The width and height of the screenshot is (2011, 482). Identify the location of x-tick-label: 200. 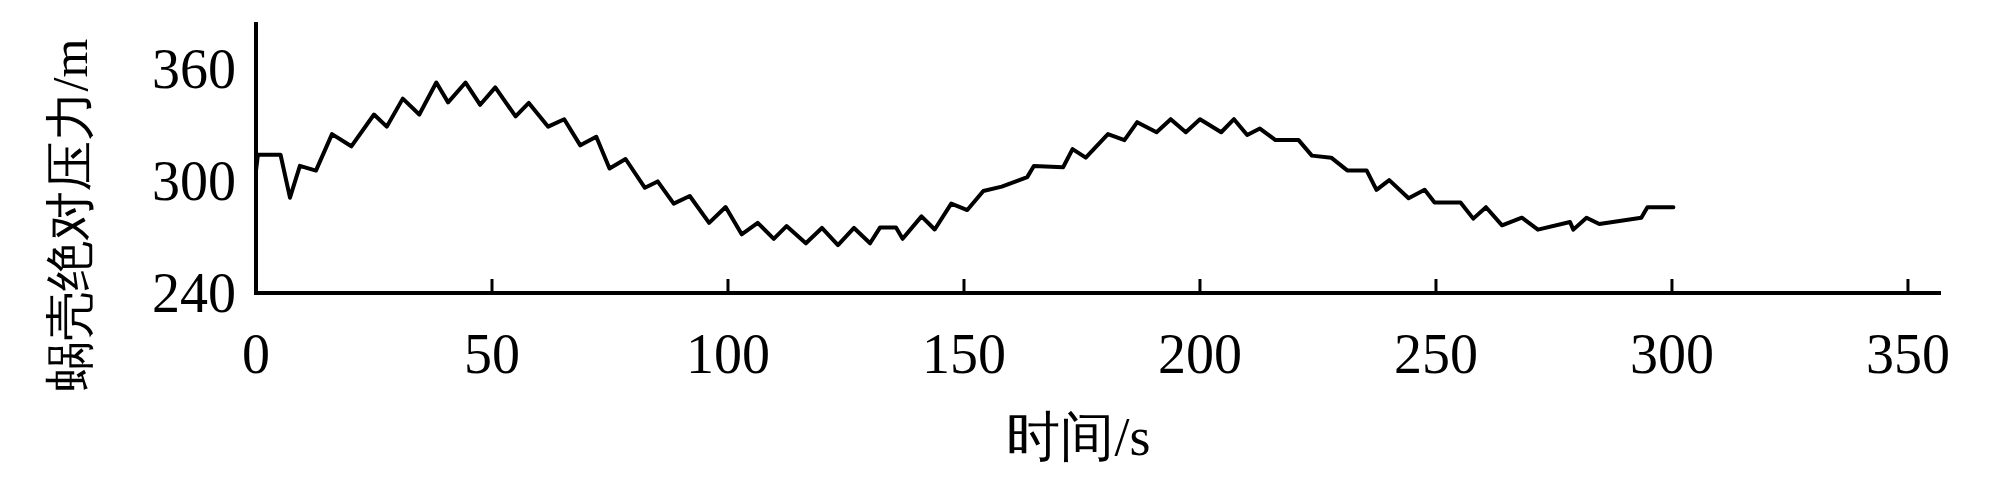
(1199, 354).